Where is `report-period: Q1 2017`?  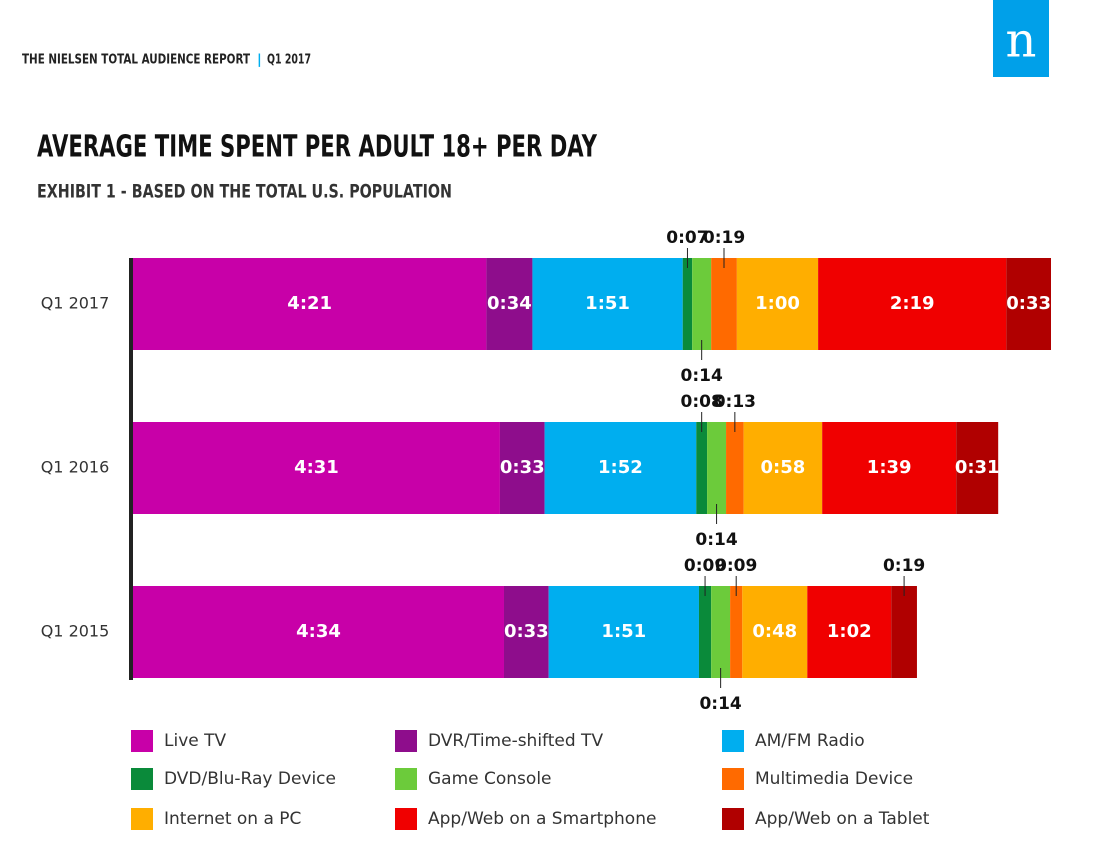 report-period: Q1 2017 is located at coordinates (289, 60).